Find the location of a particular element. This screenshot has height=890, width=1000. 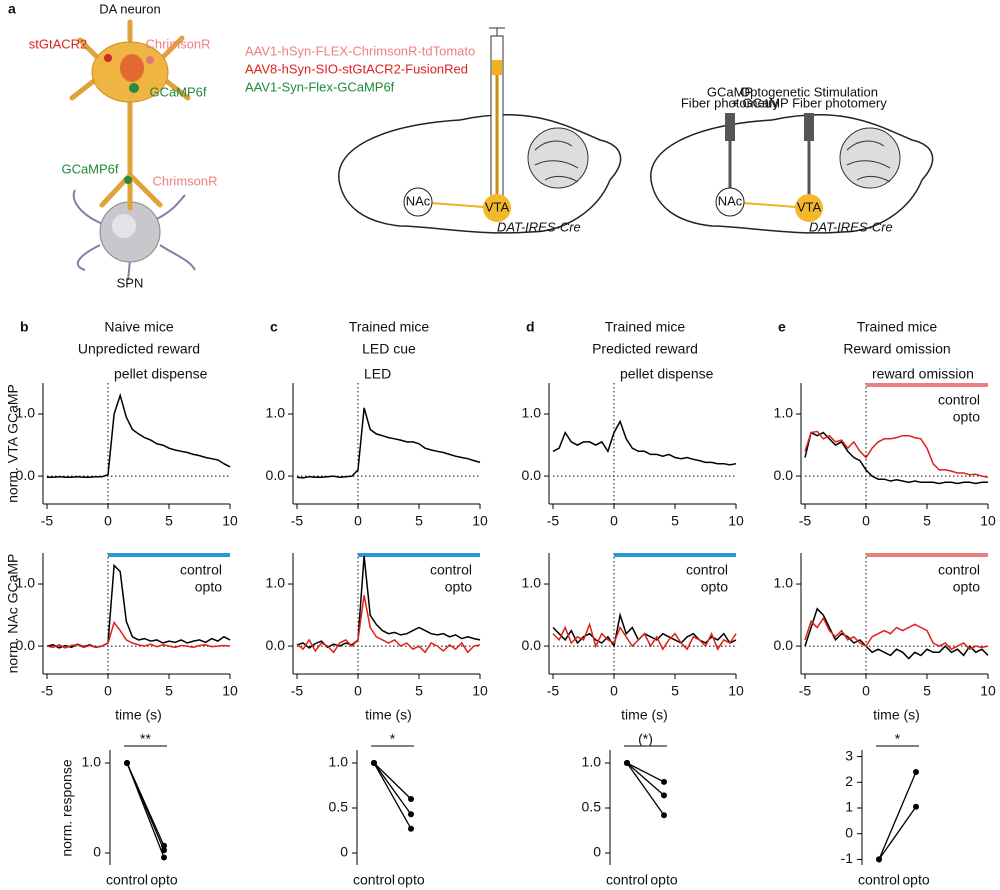

y-tick-label: 2 is located at coordinates (849, 781).